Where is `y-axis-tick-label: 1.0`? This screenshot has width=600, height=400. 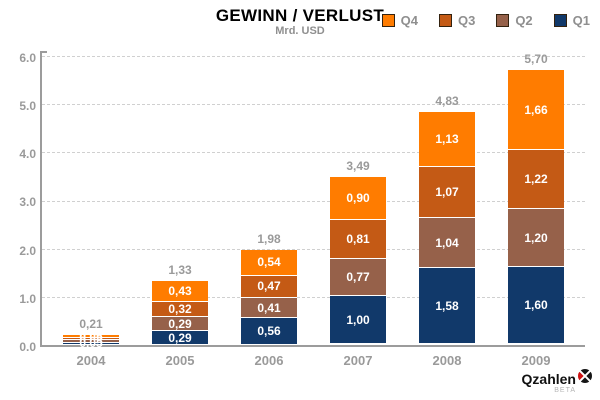 y-axis-tick-label: 1.0 is located at coordinates (27, 298).